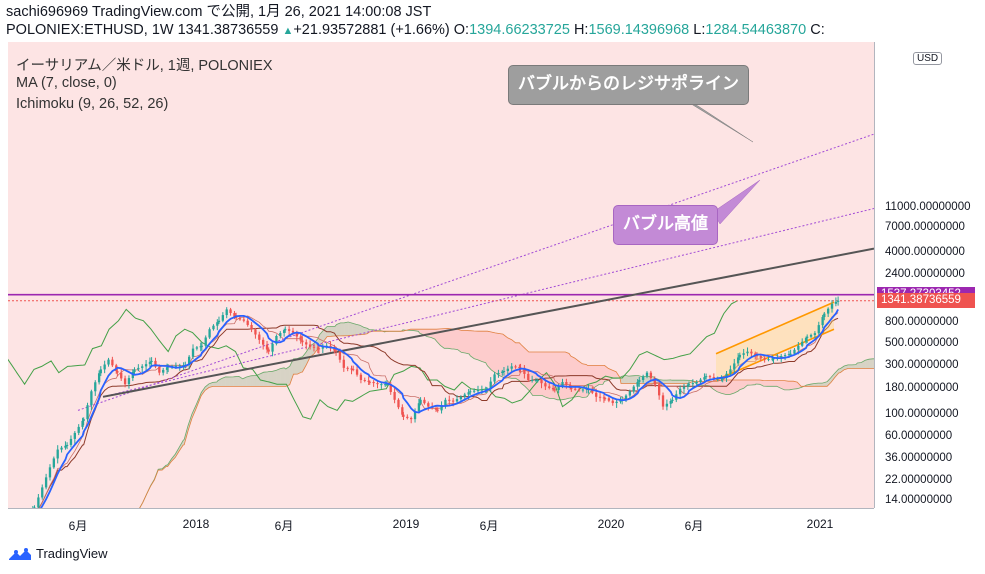  I want to click on price-tick-label: 22.00000000, so click(919, 479).